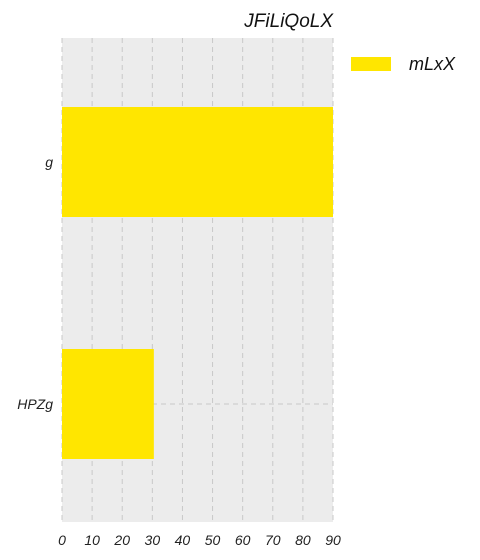  Describe the element at coordinates (62, 540) in the screenshot. I see `x-tick-label-0: 0` at that location.